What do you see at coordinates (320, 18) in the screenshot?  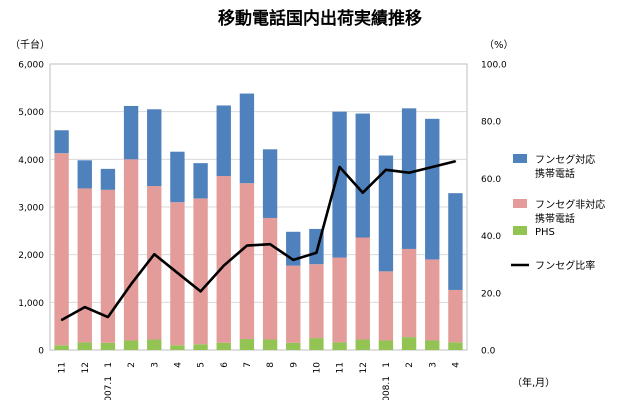 I see `chart-title: 移動電話国内出荷実績推移` at bounding box center [320, 18].